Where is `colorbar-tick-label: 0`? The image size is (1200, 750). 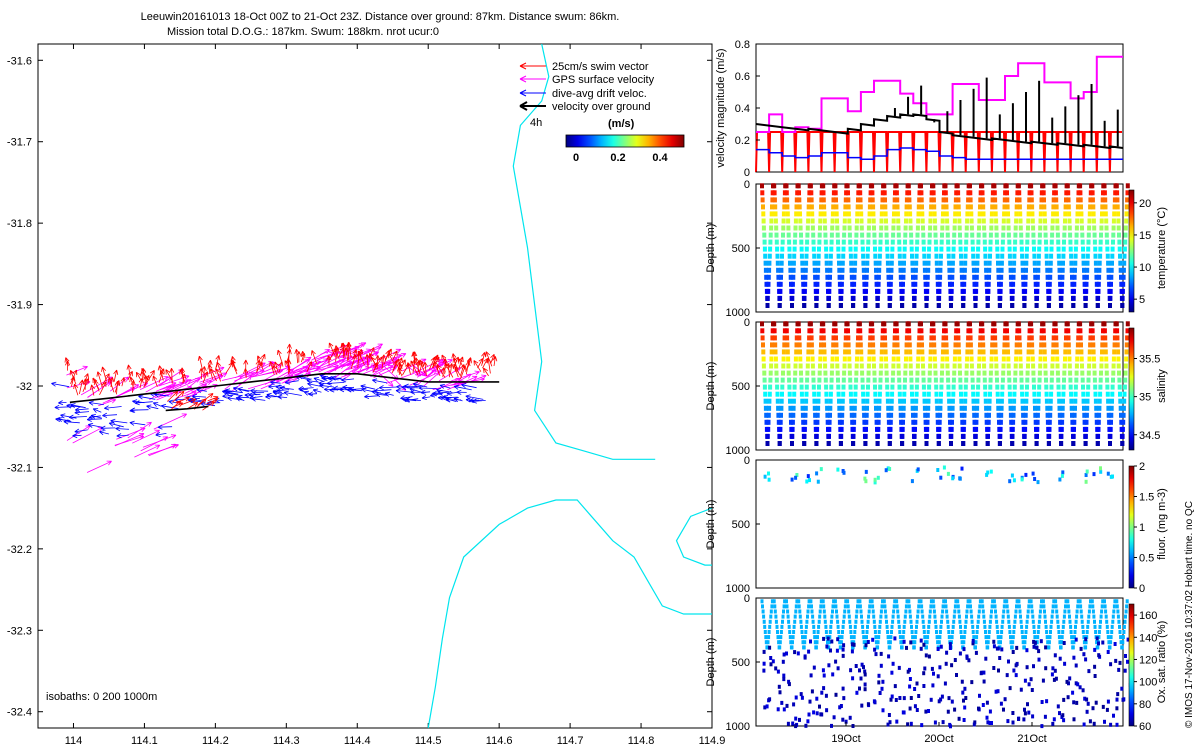
colorbar-tick-label: 0 is located at coordinates (1142, 589).